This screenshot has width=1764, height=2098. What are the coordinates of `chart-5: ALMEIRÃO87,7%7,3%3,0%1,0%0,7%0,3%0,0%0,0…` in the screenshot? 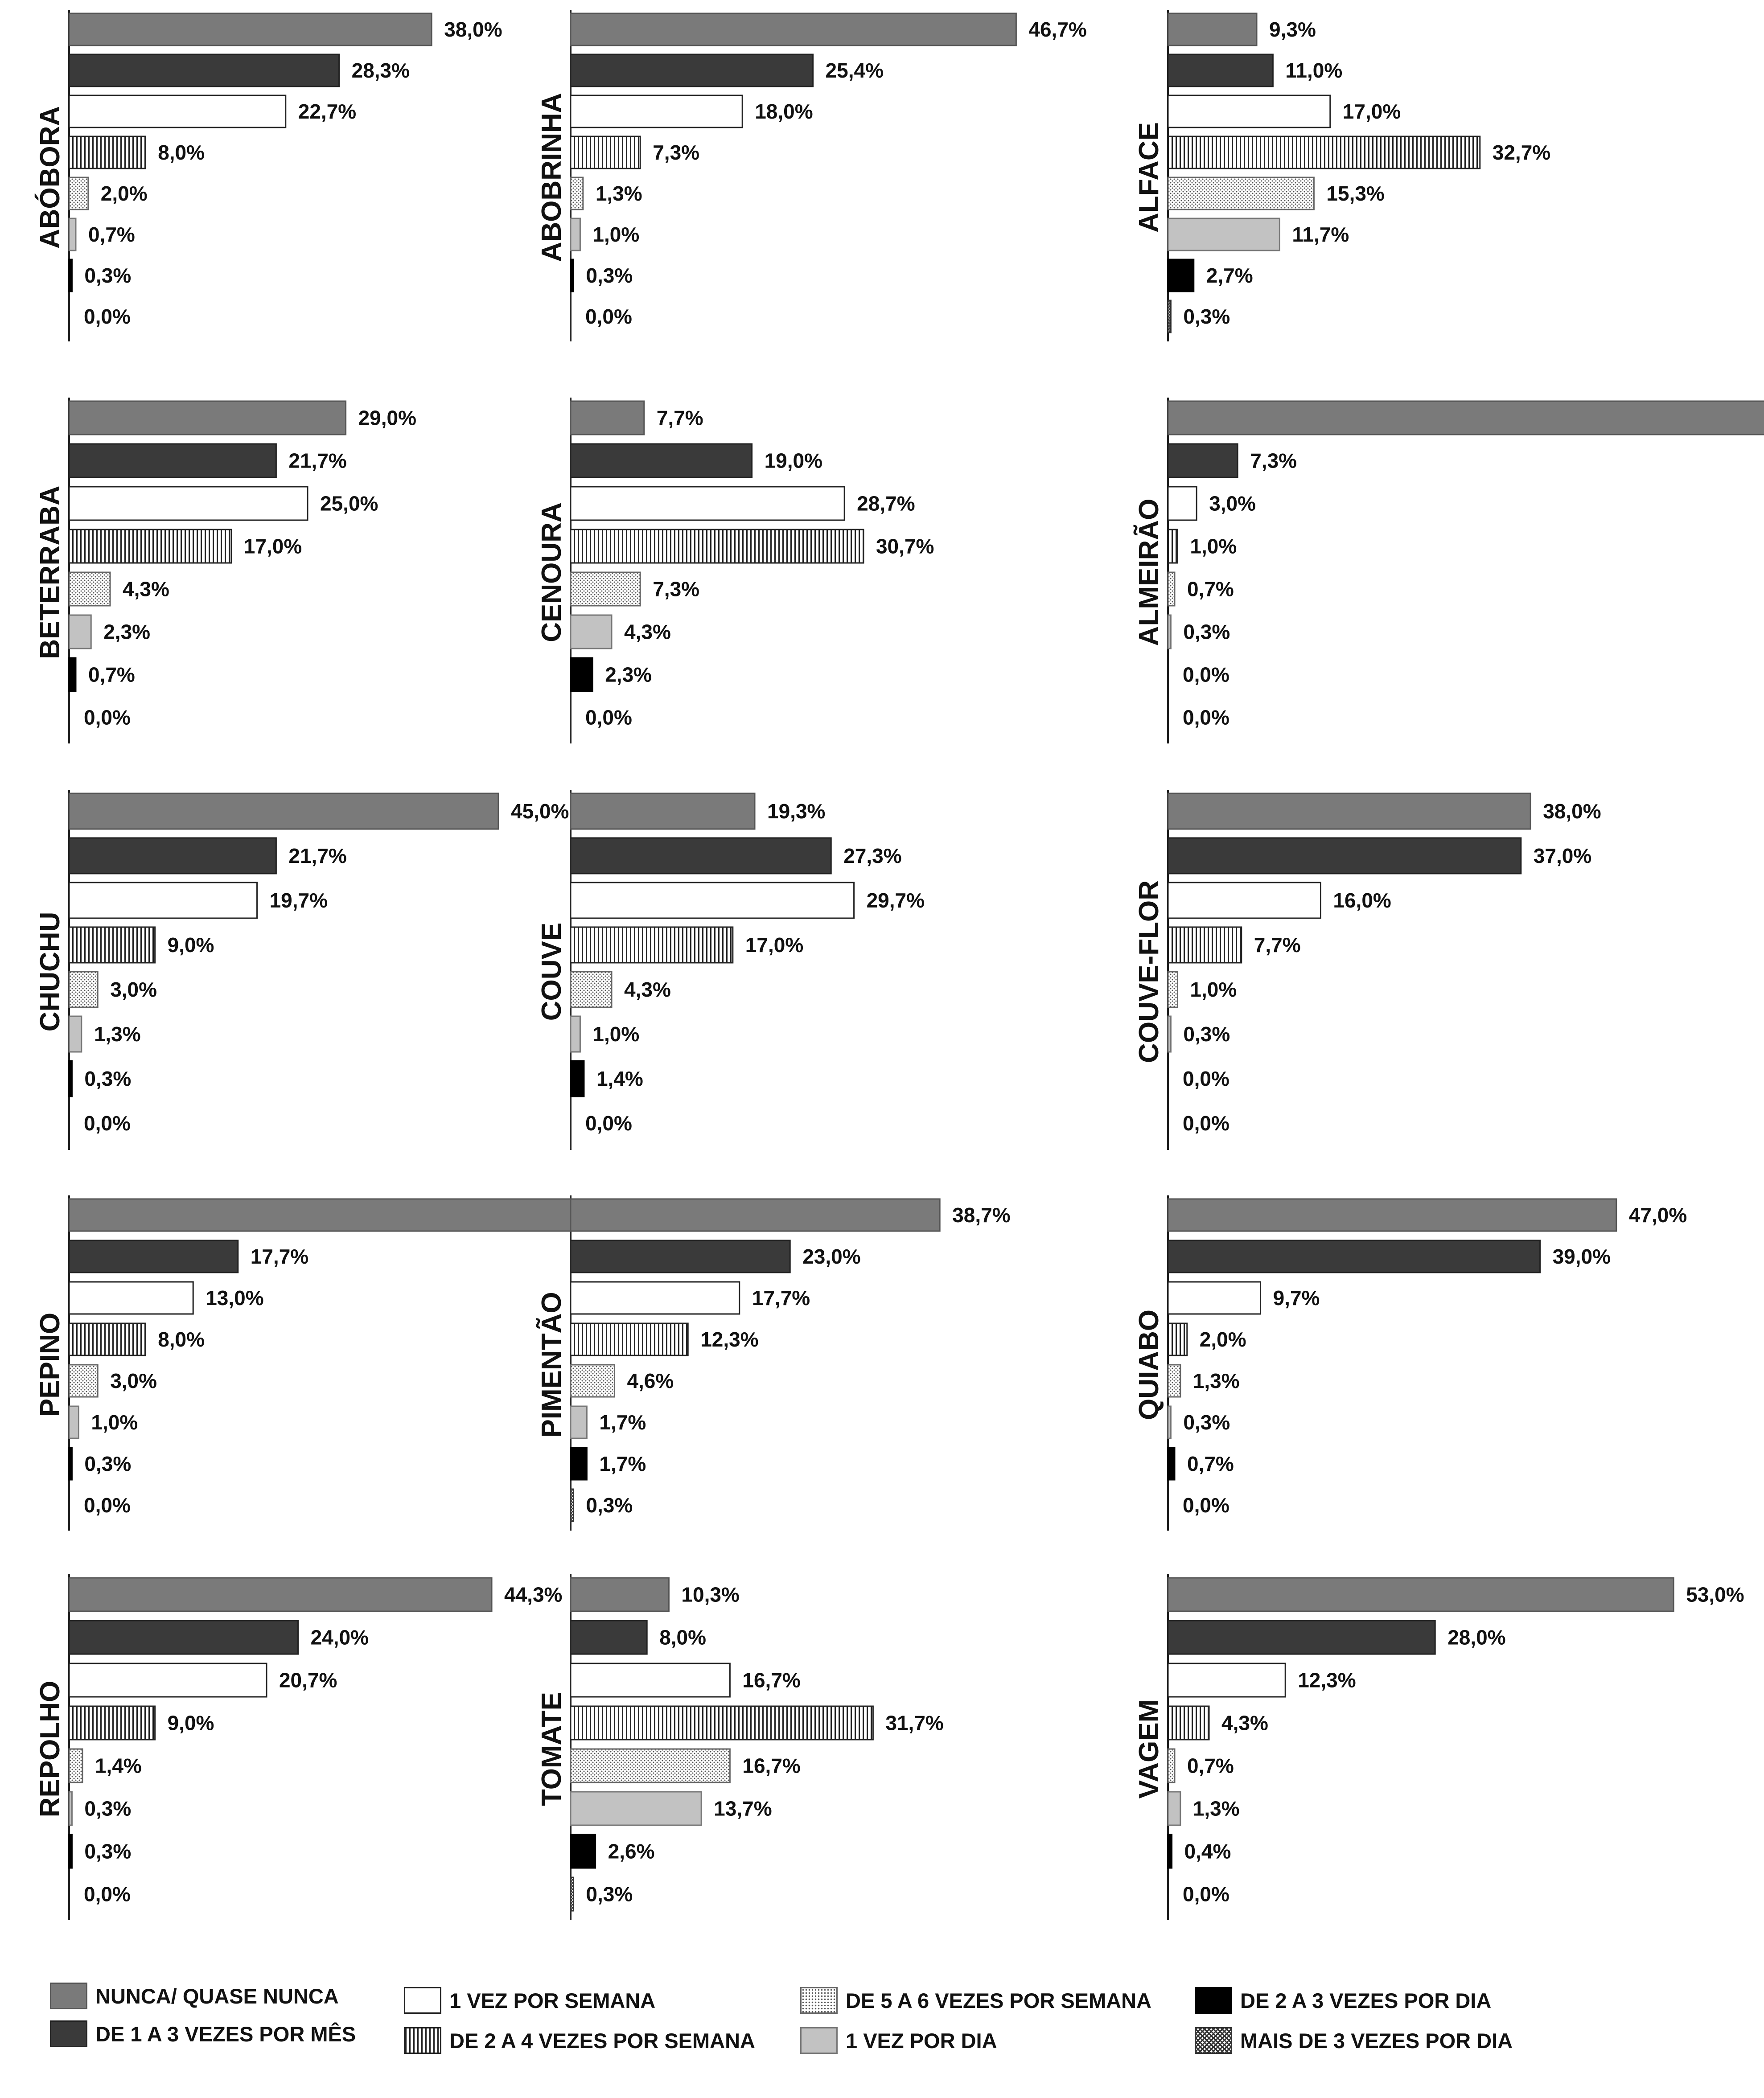 It's located at (1449, 570).